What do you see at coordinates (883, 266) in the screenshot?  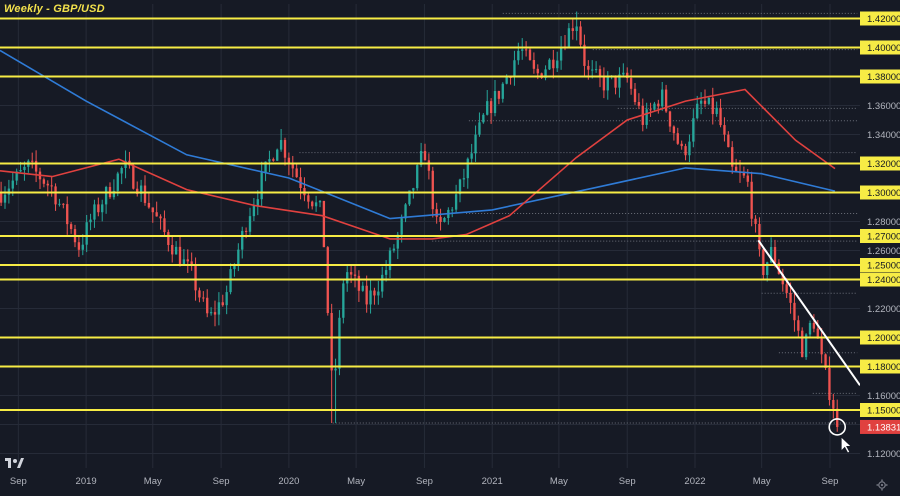 I see `price-axis-label: 1.25000` at bounding box center [883, 266].